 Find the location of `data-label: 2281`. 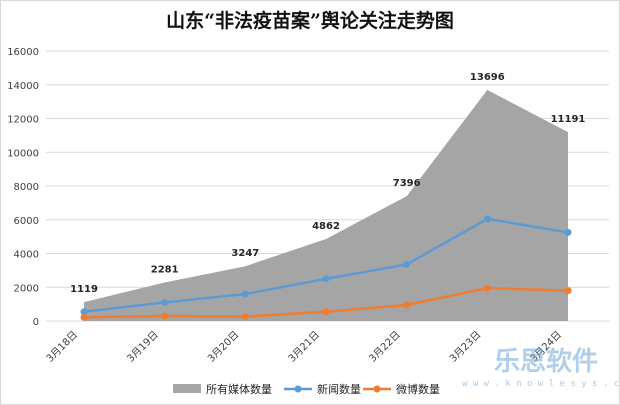

data-label: 2281 is located at coordinates (165, 270).